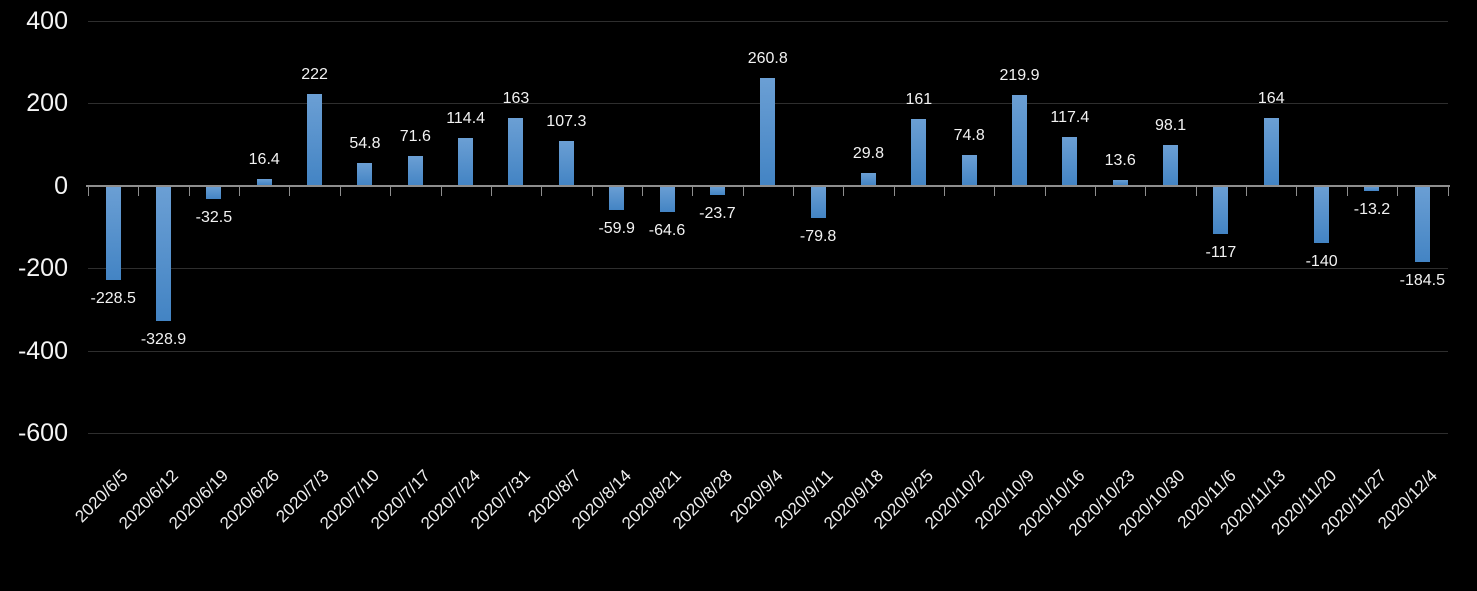 This screenshot has height=591, width=1477. What do you see at coordinates (61, 186) in the screenshot?
I see `y-axis-tick-label: 0` at bounding box center [61, 186].